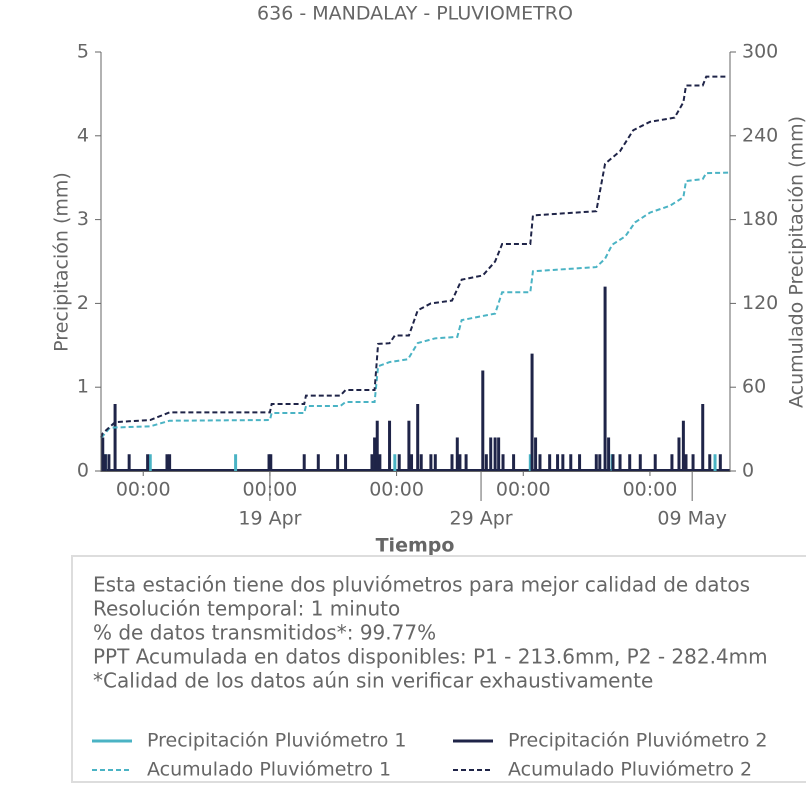 The height and width of the screenshot is (810, 806). I want to click on legend-label: Precipitación Pluviómetro 1, so click(277, 741).